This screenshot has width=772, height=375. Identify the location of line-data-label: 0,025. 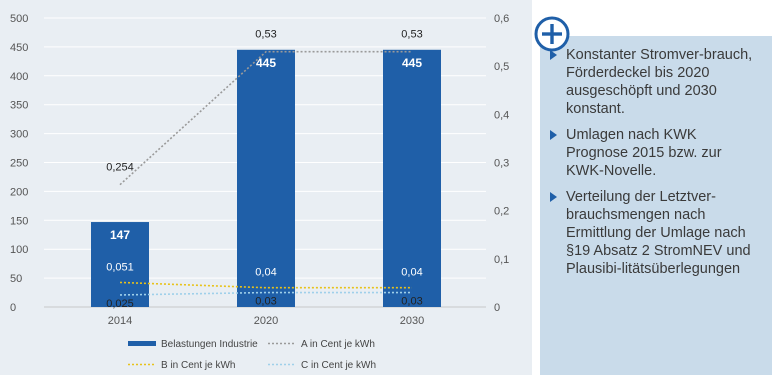
(120, 304).